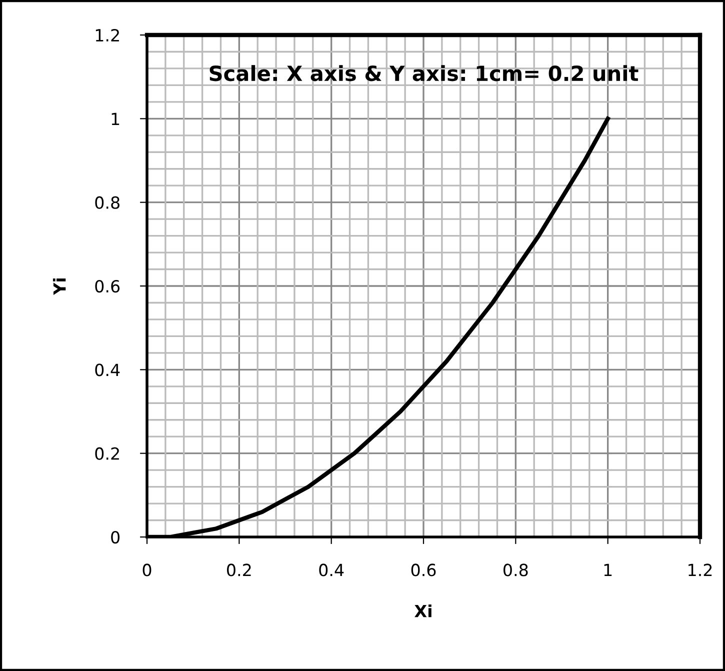 This screenshot has height=671, width=725. I want to click on x-tick-label: 0.8, so click(516, 570).